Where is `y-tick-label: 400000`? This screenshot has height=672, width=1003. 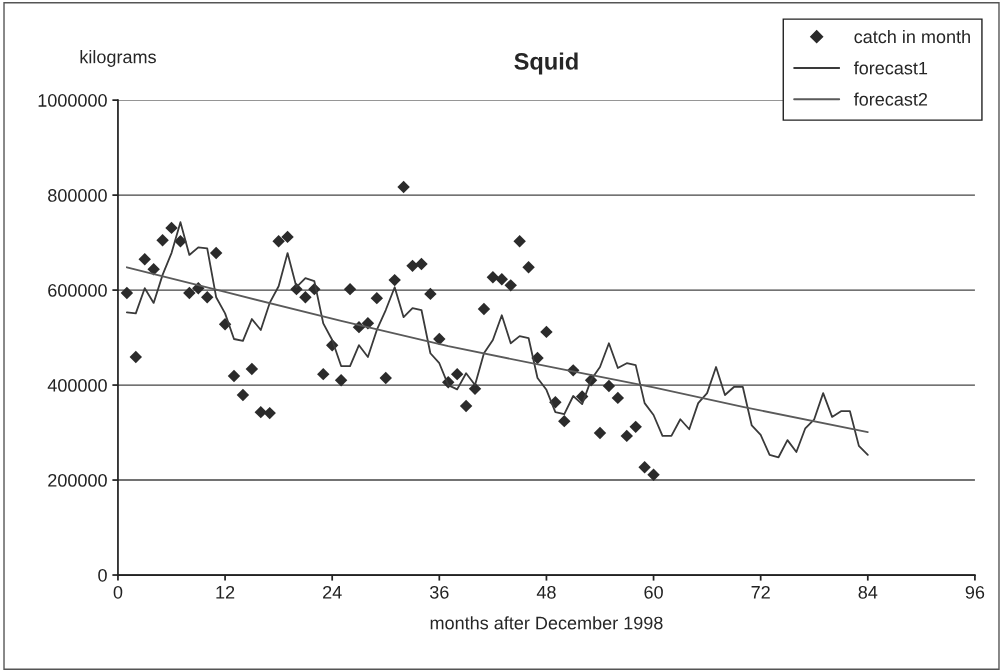 y-tick-label: 400000 is located at coordinates (77, 385).